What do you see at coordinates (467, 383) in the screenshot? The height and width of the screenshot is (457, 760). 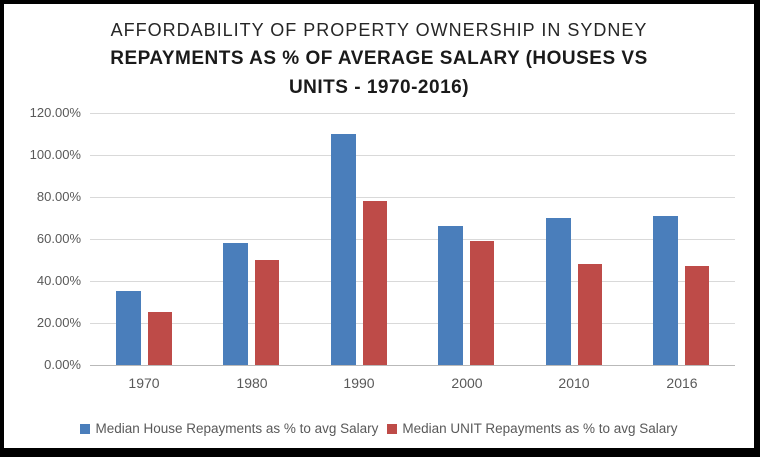 I see `x-axis-tick-label: 2000` at bounding box center [467, 383].